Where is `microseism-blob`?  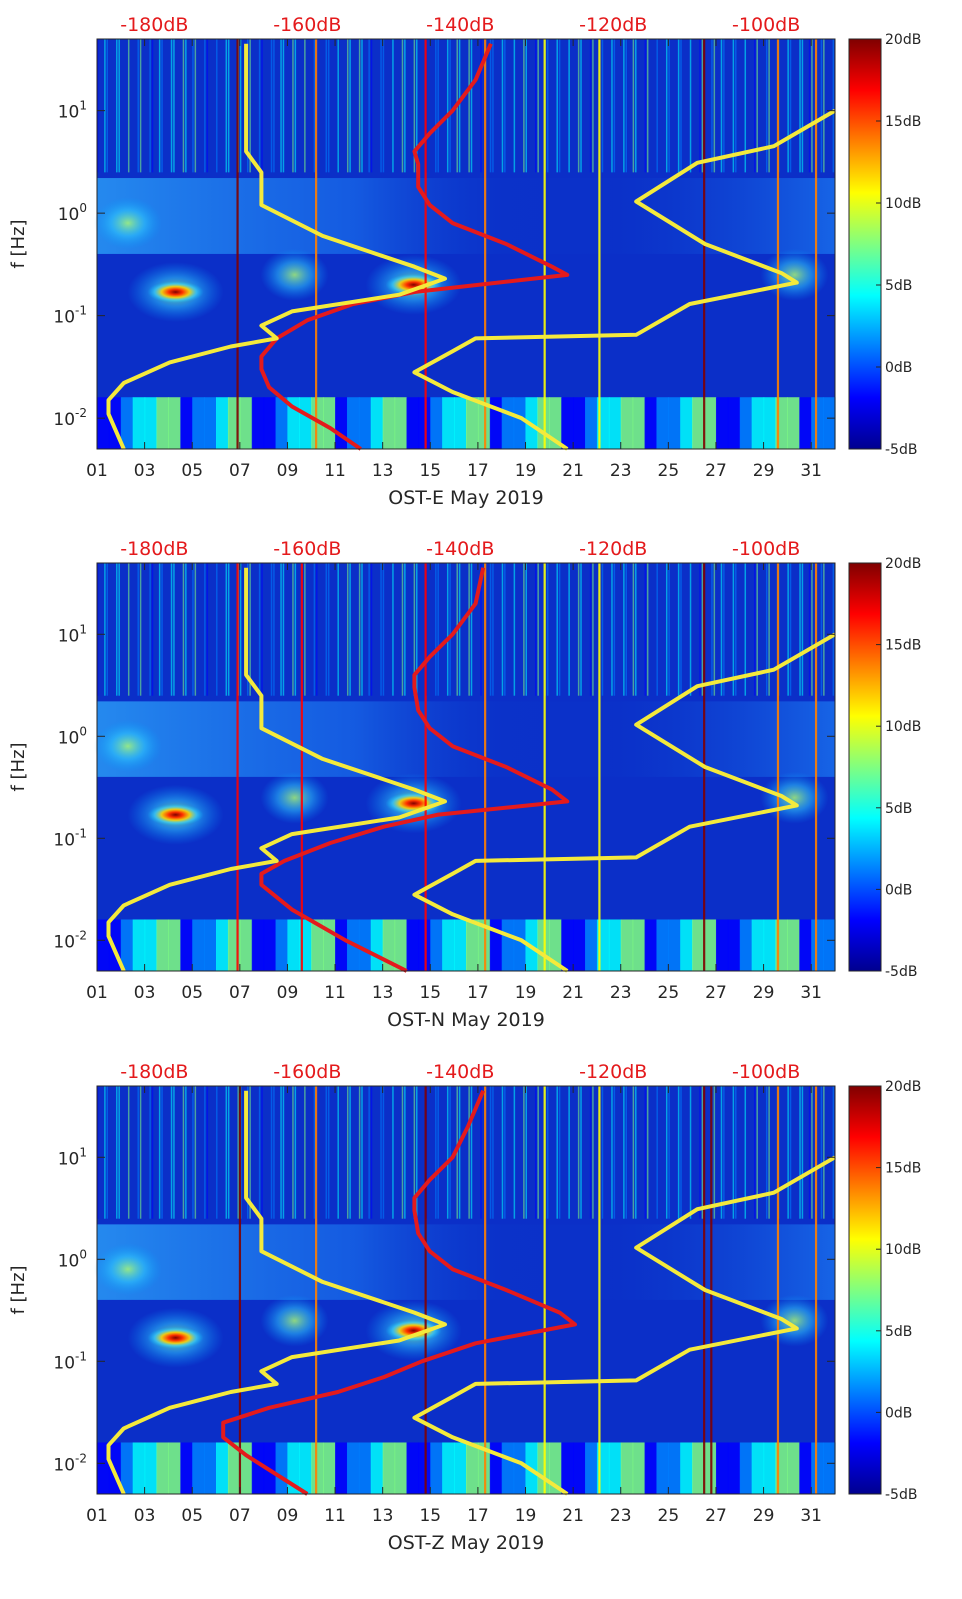
microseism-blob is located at coordinates (175, 1337).